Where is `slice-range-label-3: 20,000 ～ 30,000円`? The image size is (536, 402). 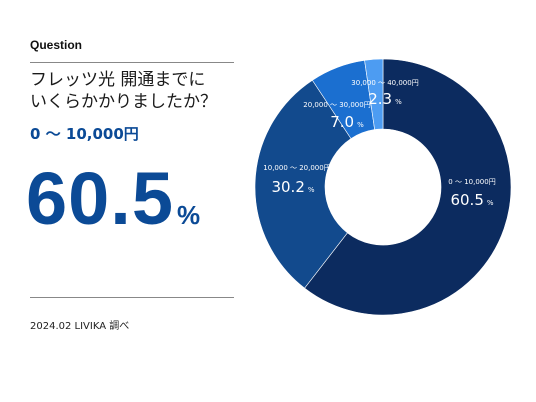 slice-range-label-3: 20,000 ～ 30,000円 is located at coordinates (336, 105).